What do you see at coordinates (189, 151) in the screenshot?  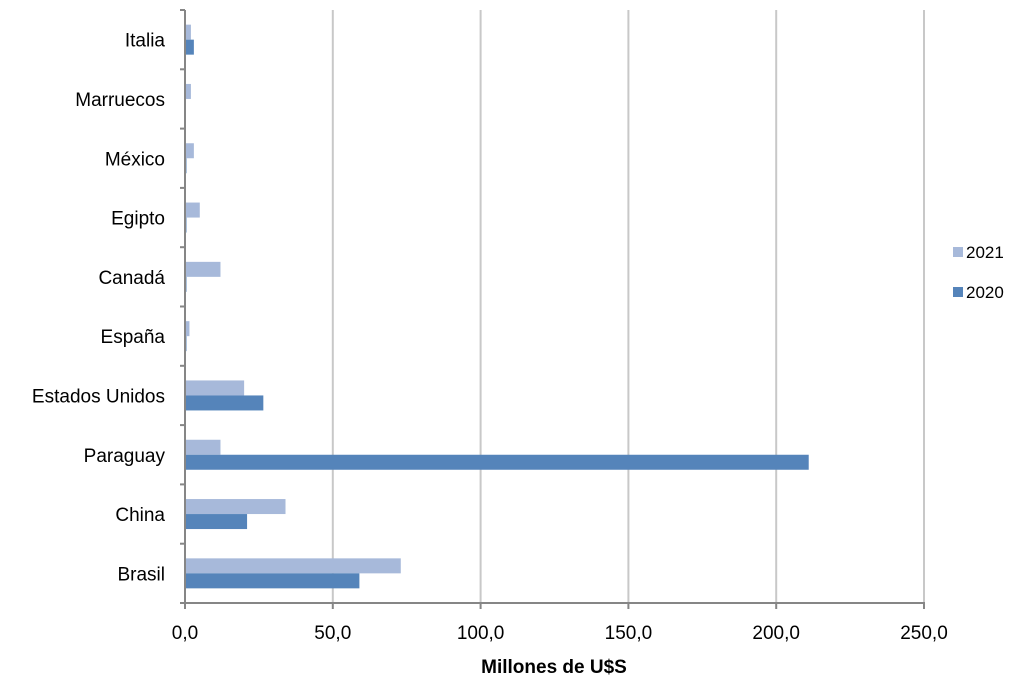 I see `bar-2021-méxico` at bounding box center [189, 151].